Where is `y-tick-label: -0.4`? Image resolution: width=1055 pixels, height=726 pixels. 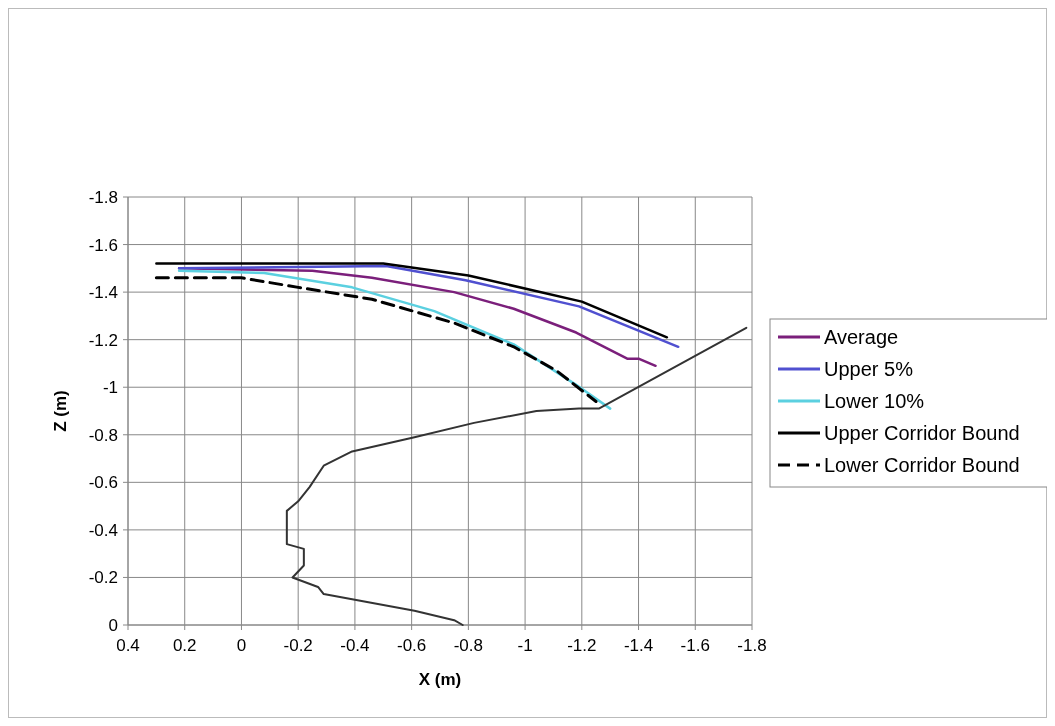 y-tick-label: -0.4 is located at coordinates (103, 530).